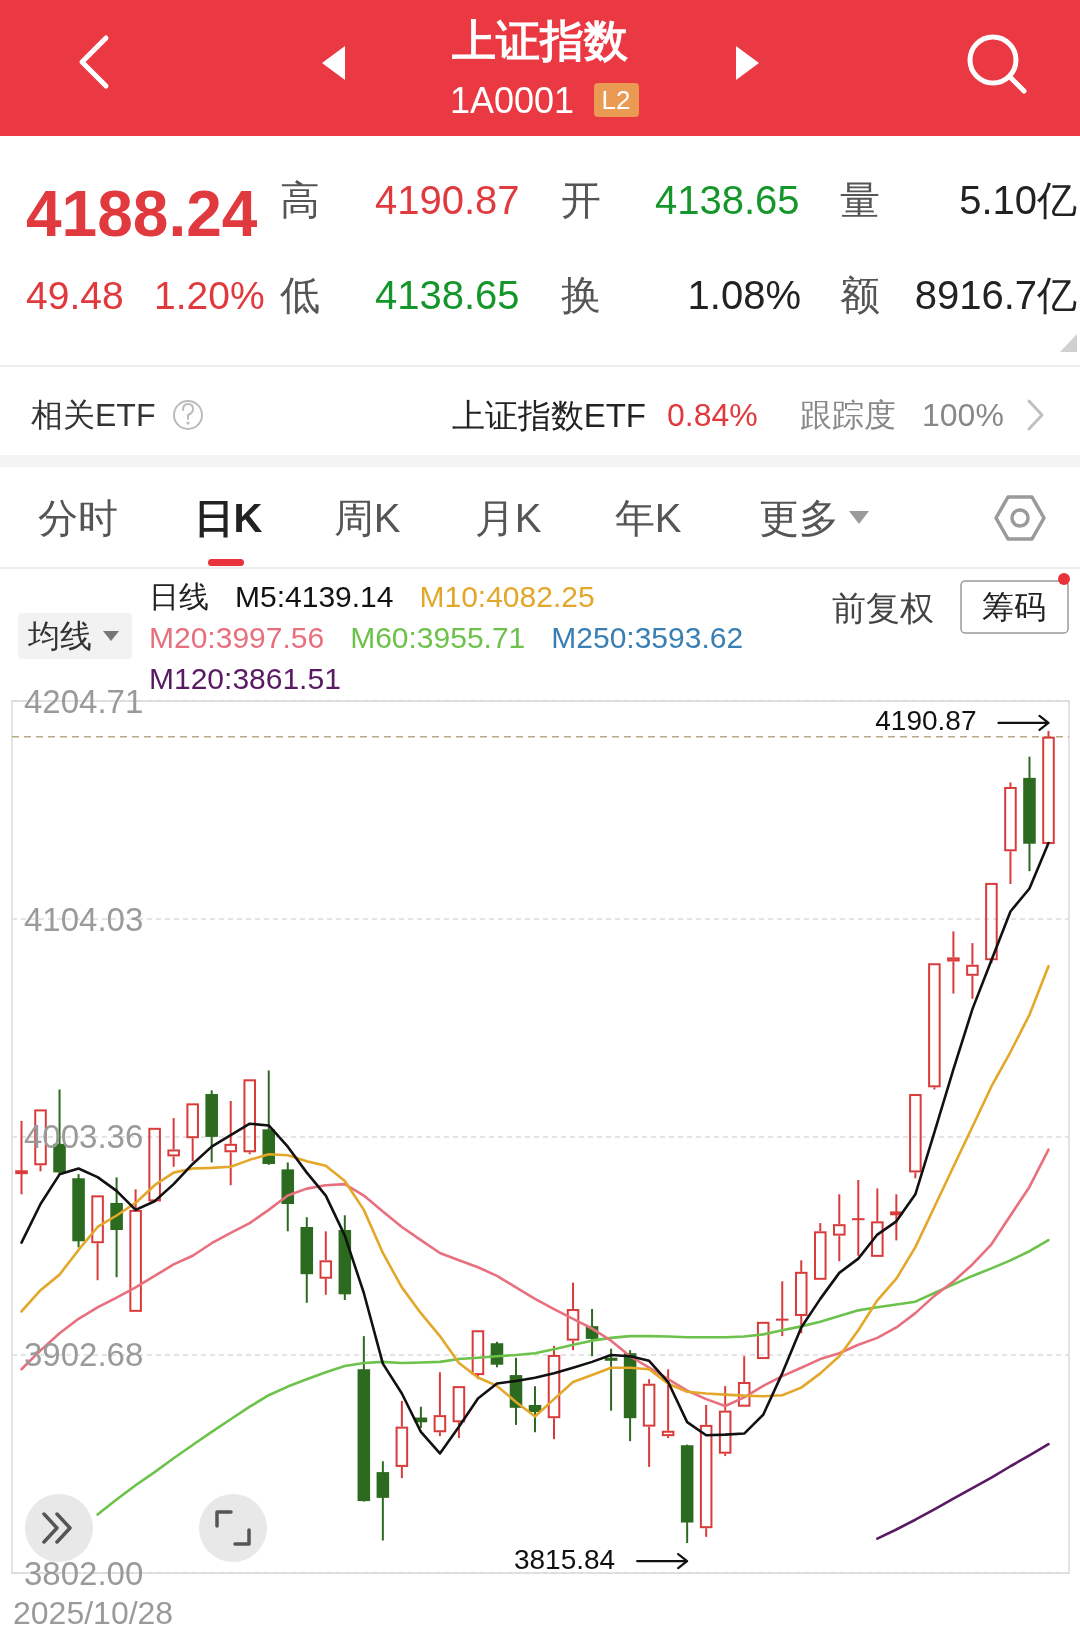 This screenshot has width=1080, height=1635. Describe the element at coordinates (84, 1573) in the screenshot. I see `y-tick-label: 3802.00` at that location.